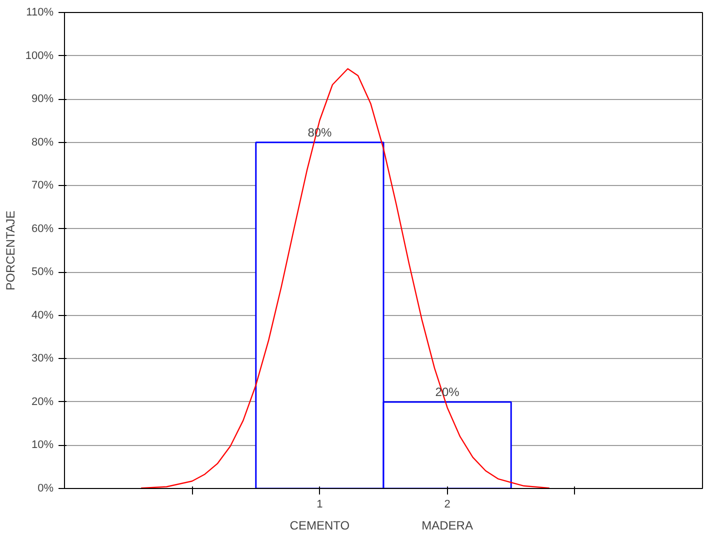  Describe the element at coordinates (46, 488) in the screenshot. I see `y-tick-label: 0%` at that location.